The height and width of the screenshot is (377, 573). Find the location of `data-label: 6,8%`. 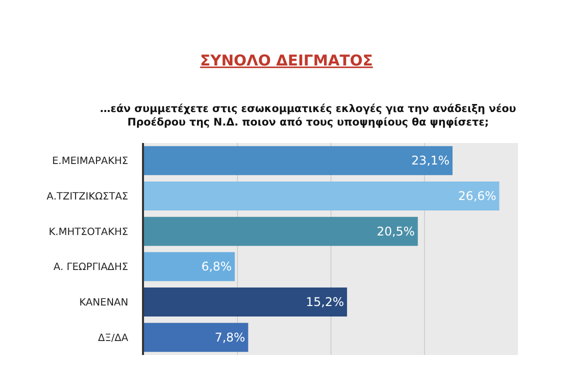

data-label: 6,8% is located at coordinates (216, 267).